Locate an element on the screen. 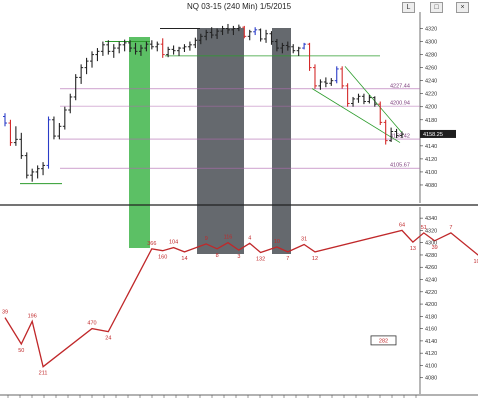 This screenshot has width=478, height=401. y-tick-label: 4220 is located at coordinates (431, 293).